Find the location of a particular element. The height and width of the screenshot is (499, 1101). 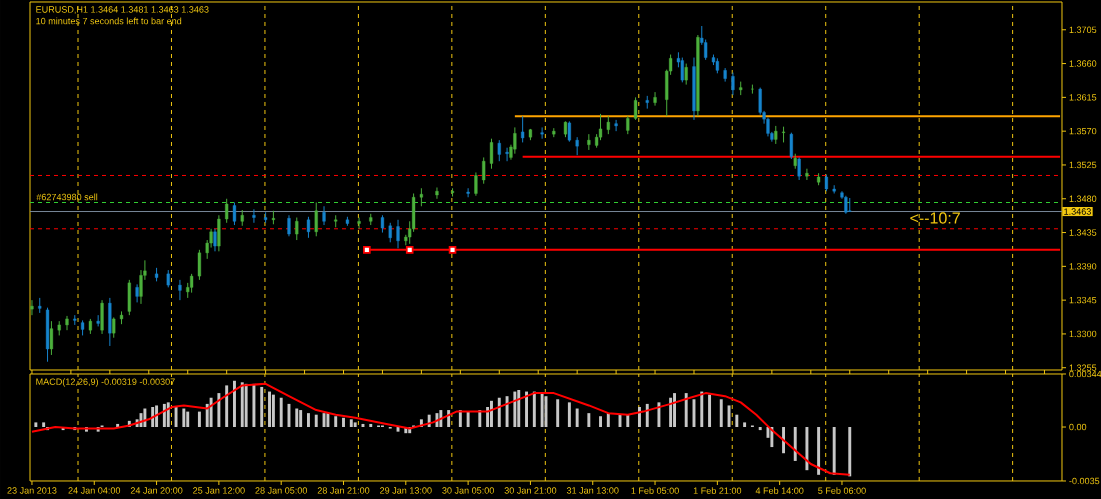

y-tick-label: 1.3435 is located at coordinates (1083, 232).